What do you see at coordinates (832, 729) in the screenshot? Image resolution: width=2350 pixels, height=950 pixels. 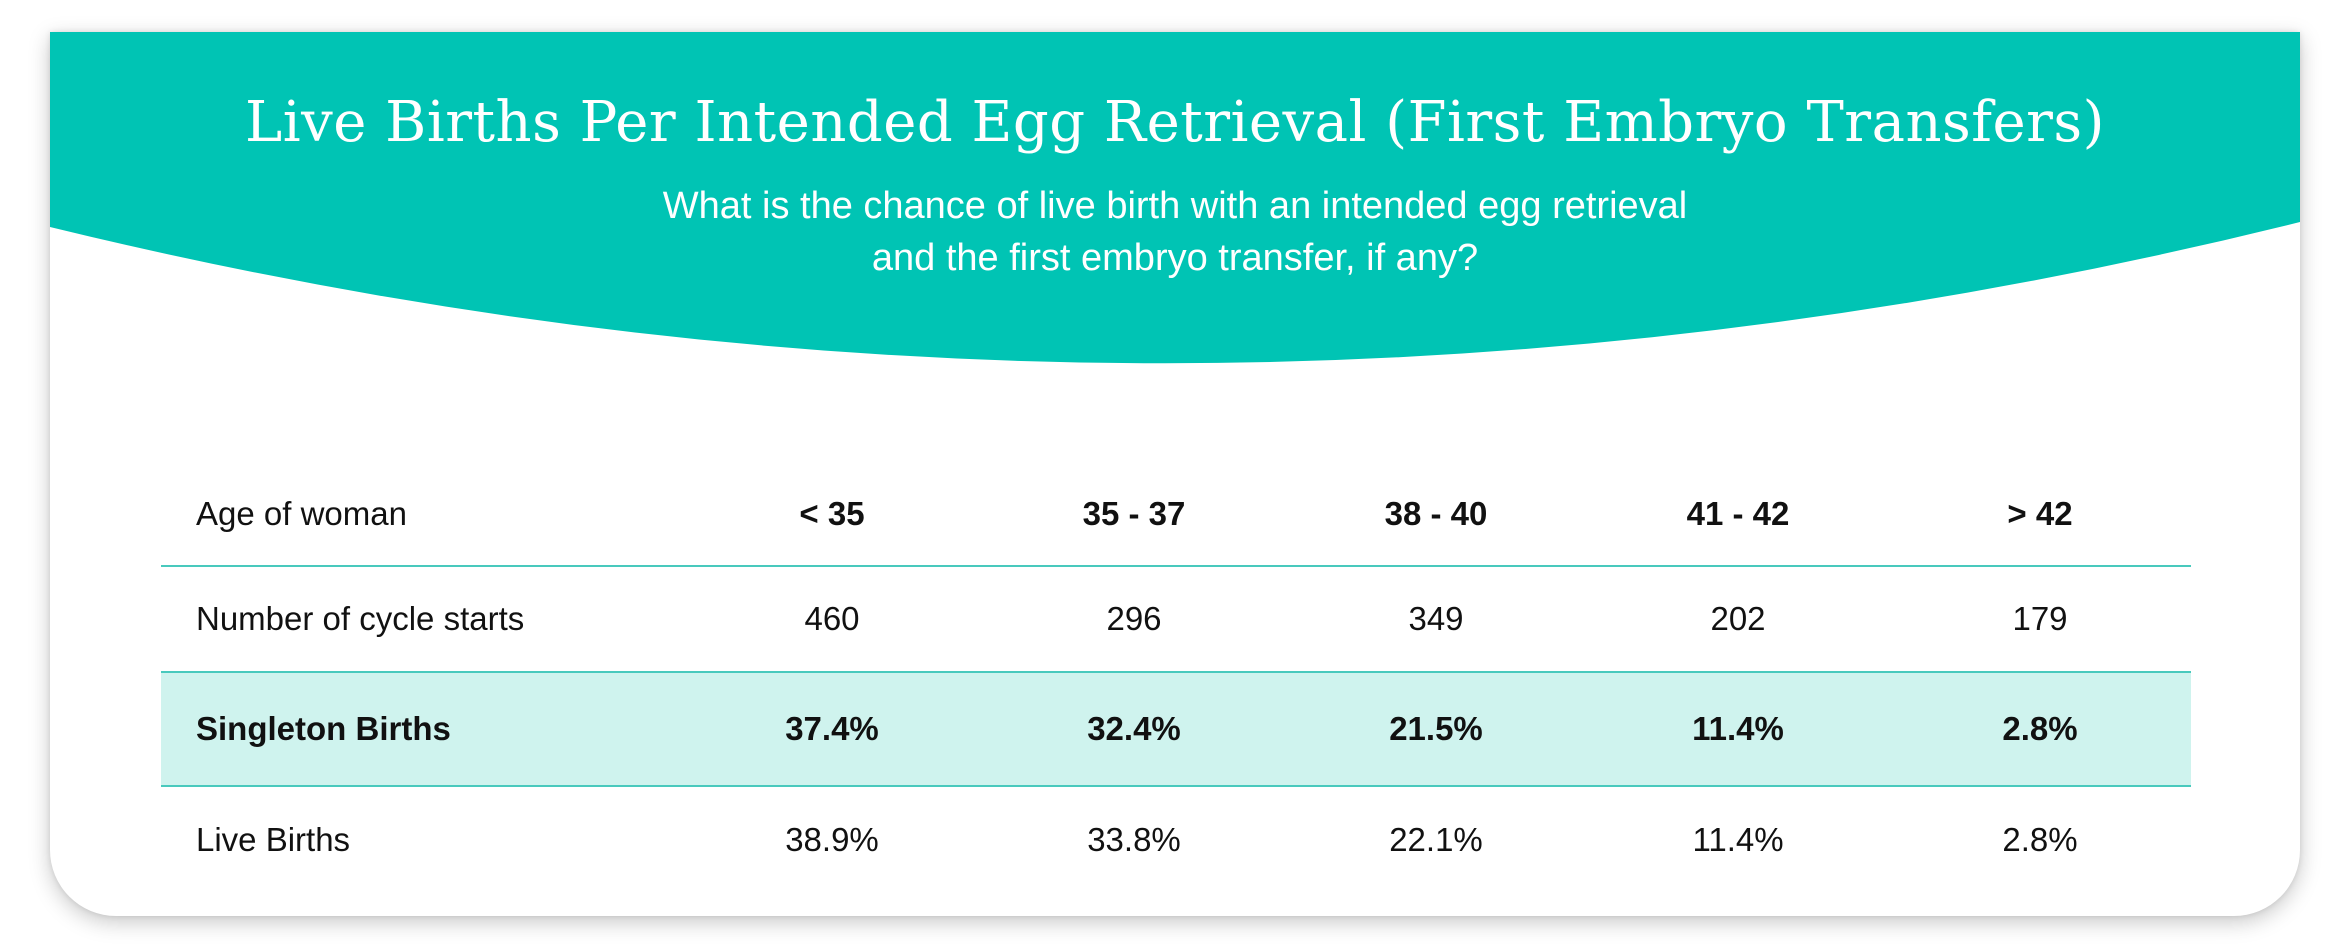 I see `table-cell: 37.4%` at bounding box center [832, 729].